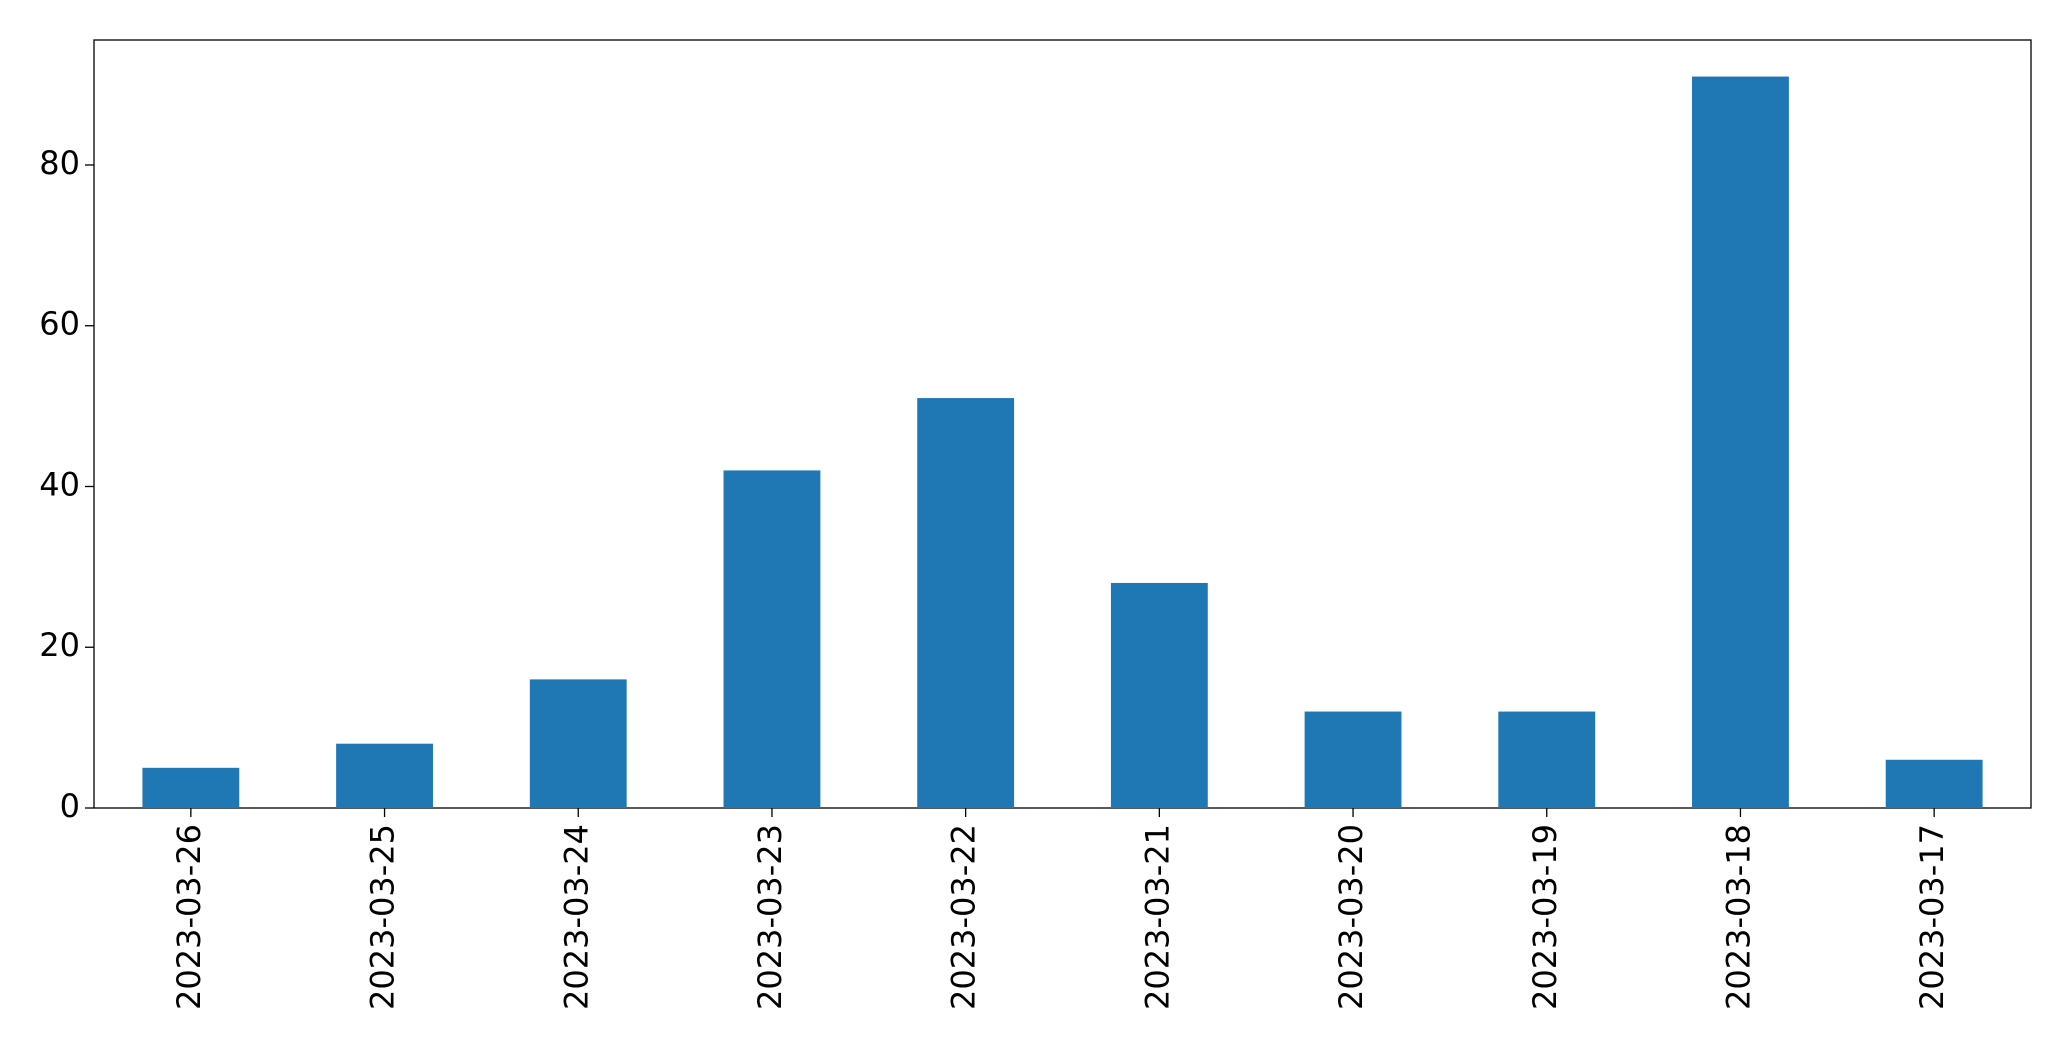  Describe the element at coordinates (59, 484) in the screenshot. I see `y-tick-label: 40` at that location.